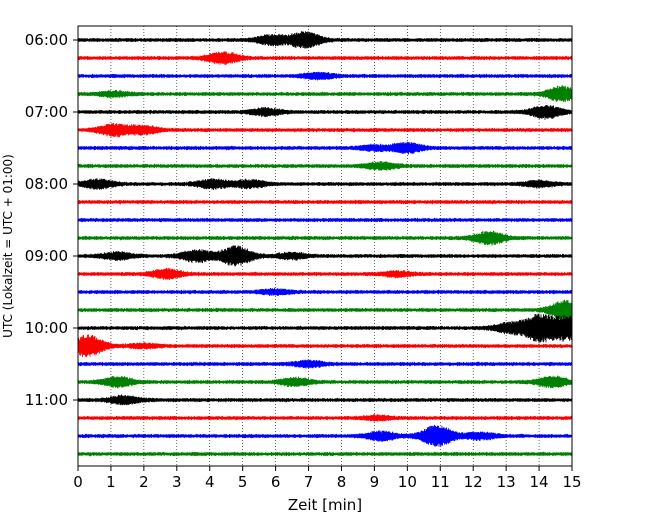  What do you see at coordinates (46, 400) in the screenshot?
I see `y-tick-label: 11:00` at bounding box center [46, 400].